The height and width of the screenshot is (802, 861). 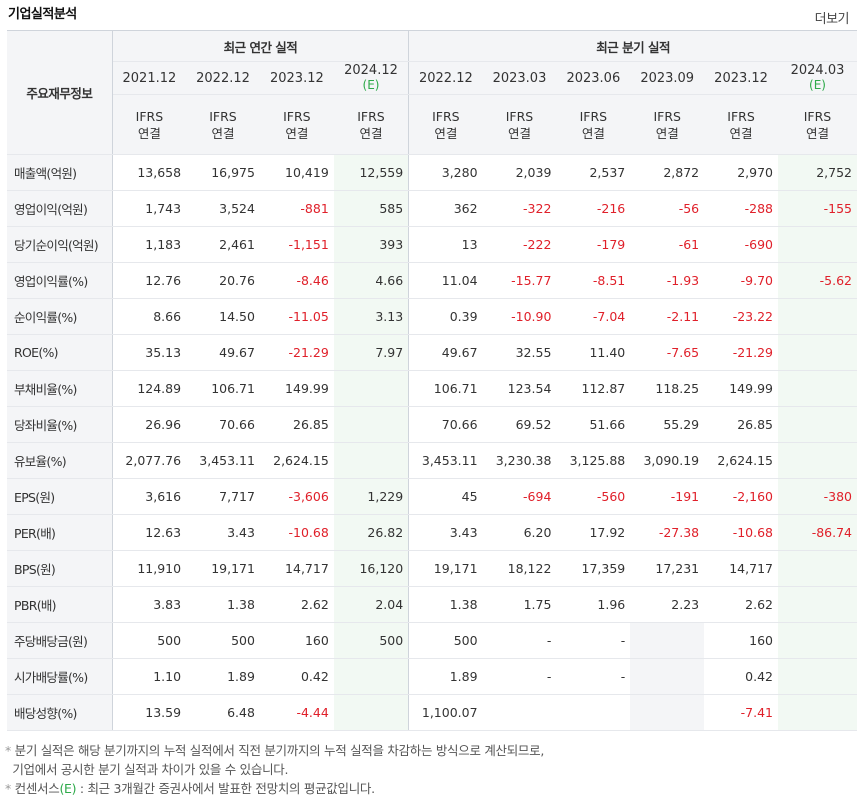 I want to click on table-cell: -61, so click(x=667, y=244).